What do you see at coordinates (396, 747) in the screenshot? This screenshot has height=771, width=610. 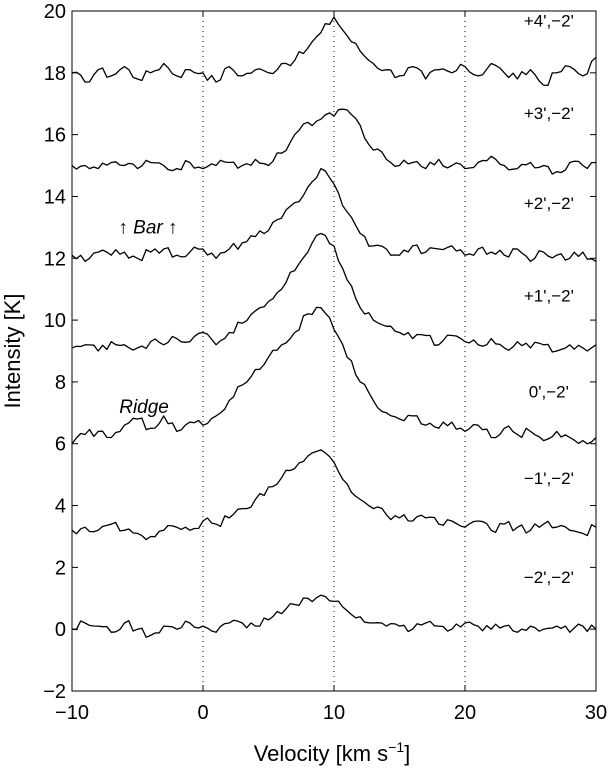 I see `x-axis-label-exponent: −1` at bounding box center [396, 747].